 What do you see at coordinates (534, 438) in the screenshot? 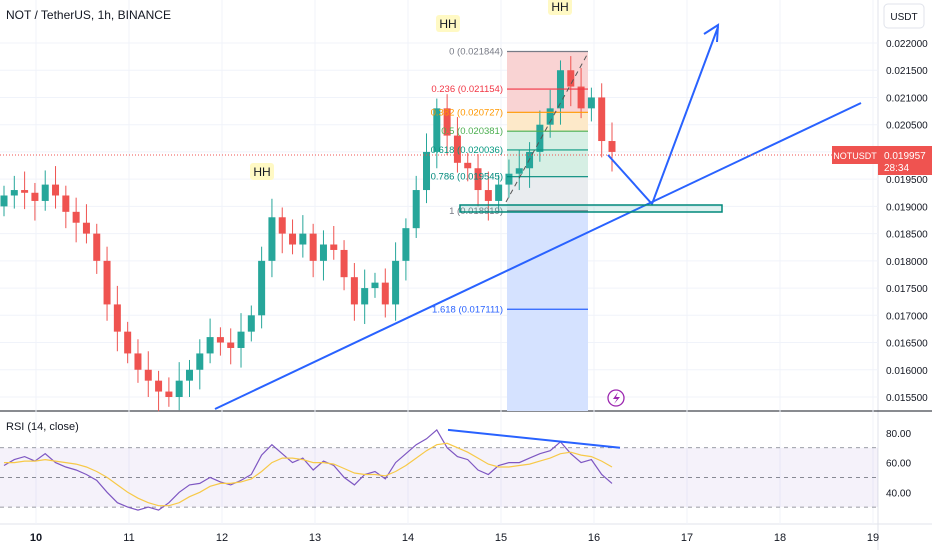
I see `rsi-divergence-line` at bounding box center [534, 438].